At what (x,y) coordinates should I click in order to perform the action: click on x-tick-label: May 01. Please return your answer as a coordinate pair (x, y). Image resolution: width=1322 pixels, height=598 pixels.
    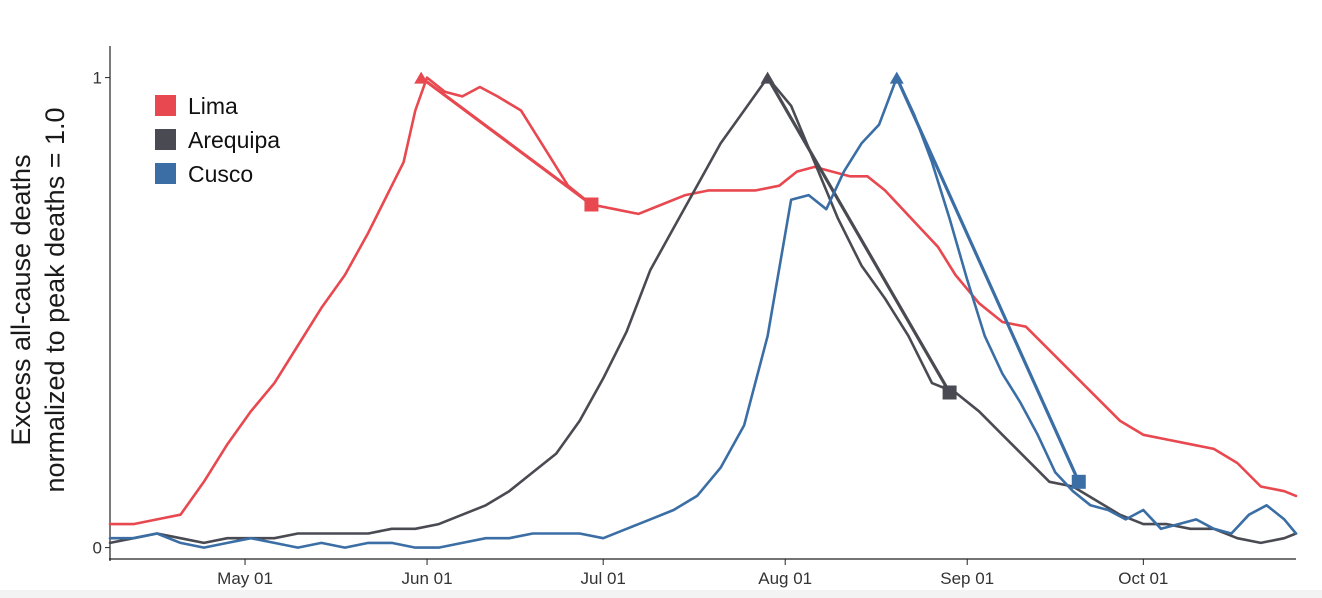
    Looking at the image, I should click on (245, 578).